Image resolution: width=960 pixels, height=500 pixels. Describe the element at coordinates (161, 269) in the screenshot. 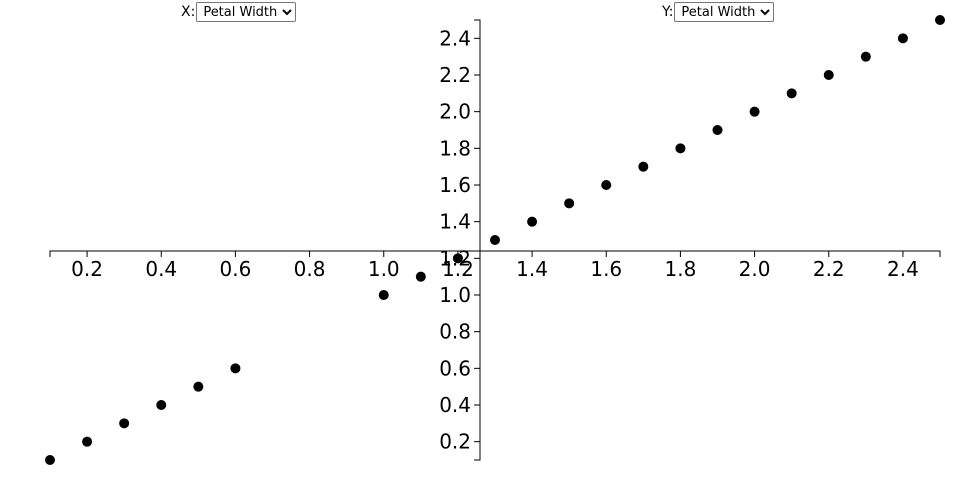

I see `x-tick-label: 0.4` at that location.